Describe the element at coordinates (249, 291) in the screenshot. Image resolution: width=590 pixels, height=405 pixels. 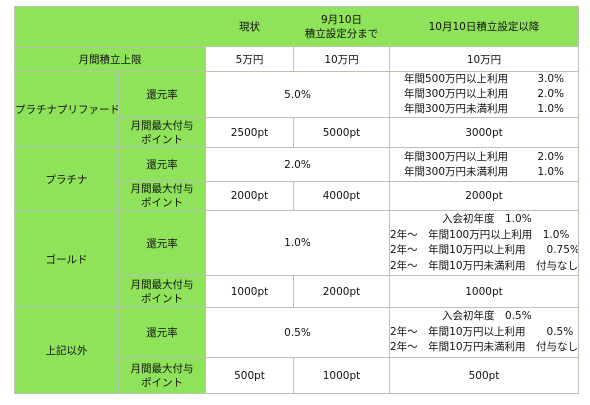
I see `max-points-current: 1000pt` at that location.